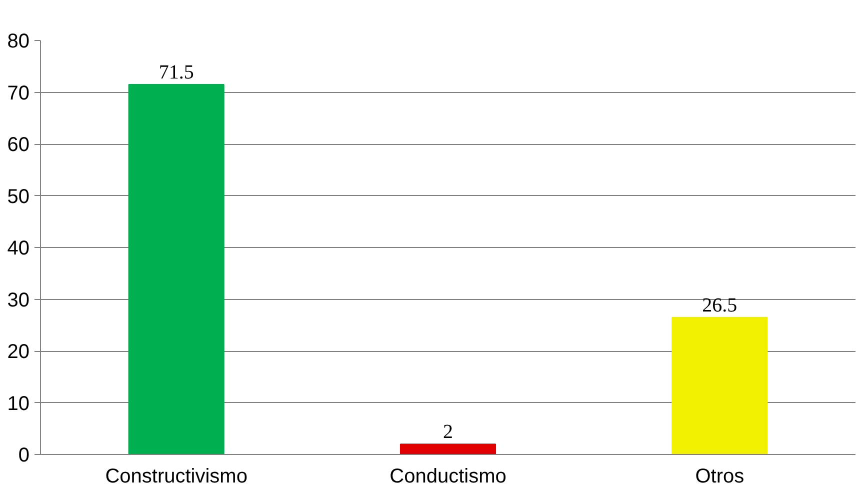 The width and height of the screenshot is (866, 498). I want to click on y-tick-label: 70, so click(18, 93).